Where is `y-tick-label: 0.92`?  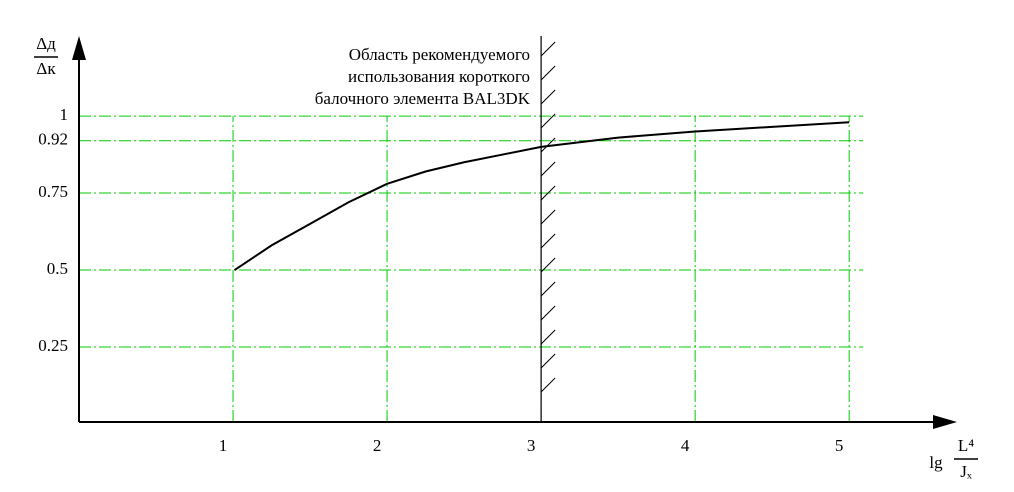 y-tick-label: 0.92 is located at coordinates (53, 139).